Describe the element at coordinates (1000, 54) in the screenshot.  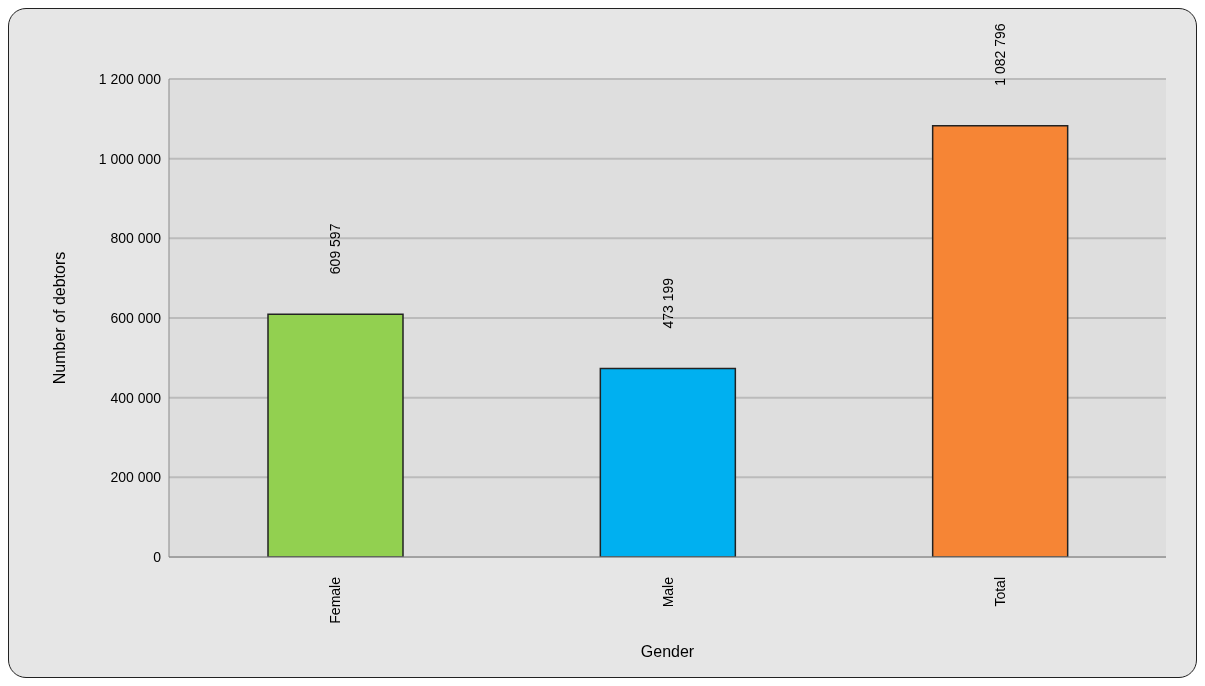
I see `data-label: 1 082 796` at that location.